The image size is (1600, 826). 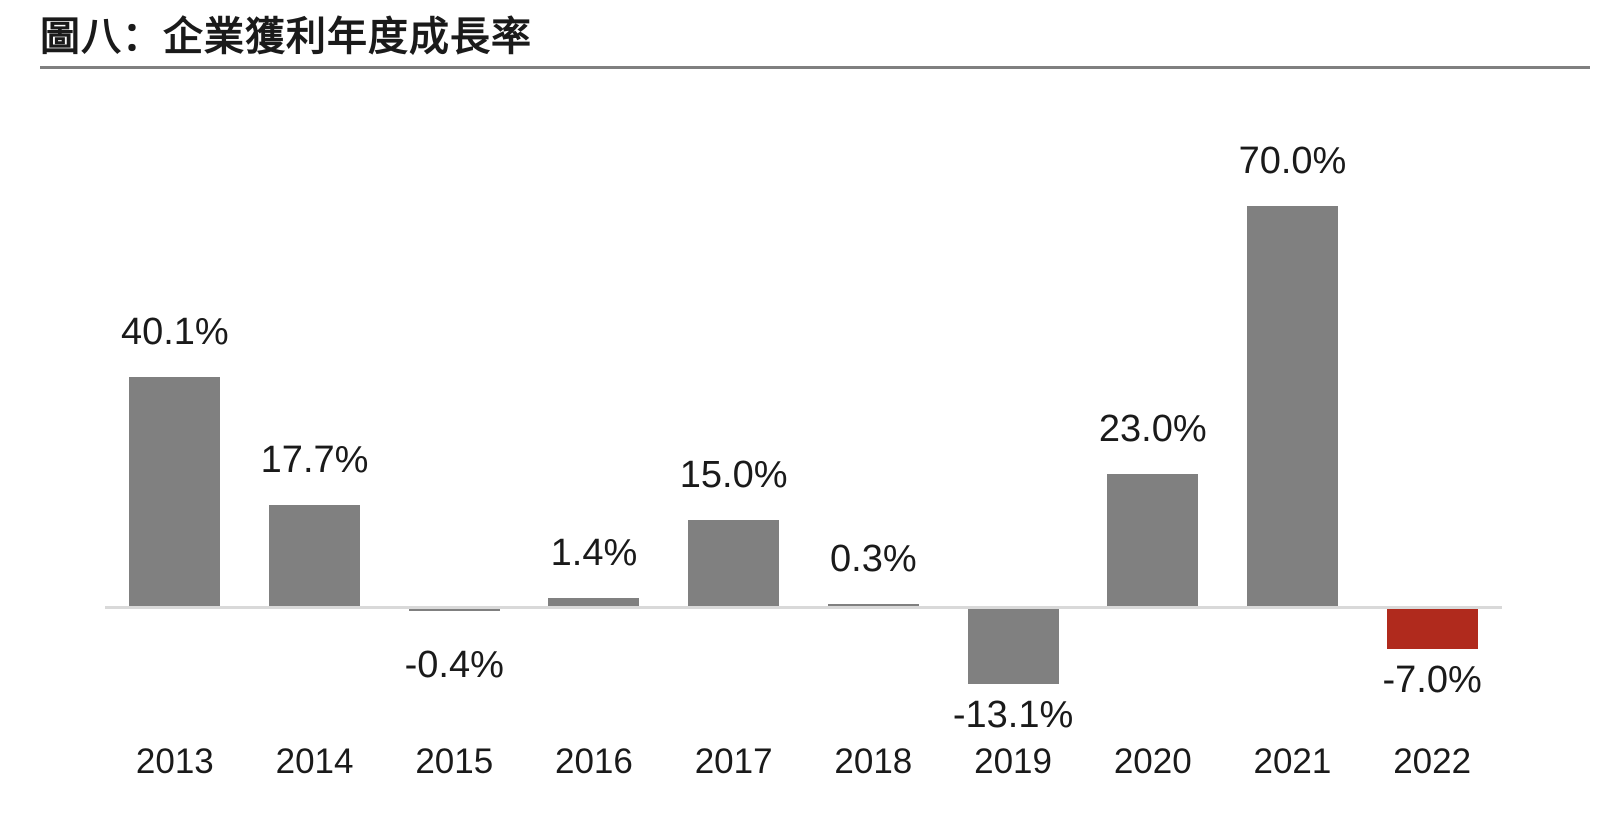 I want to click on value-label-2013: 40.1%, so click(x=174, y=331).